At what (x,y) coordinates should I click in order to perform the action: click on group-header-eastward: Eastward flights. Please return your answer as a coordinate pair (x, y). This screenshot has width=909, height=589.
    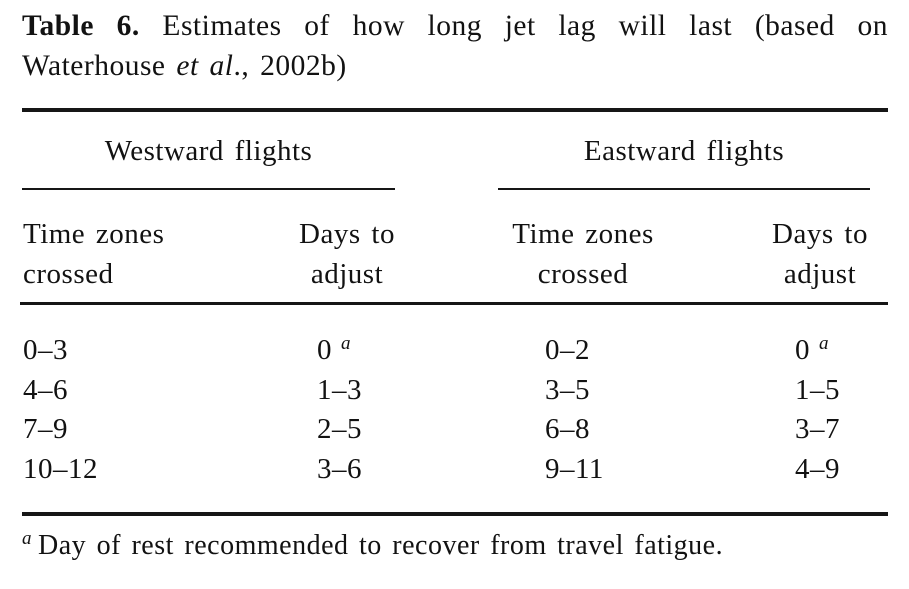
    Looking at the image, I should click on (684, 151).